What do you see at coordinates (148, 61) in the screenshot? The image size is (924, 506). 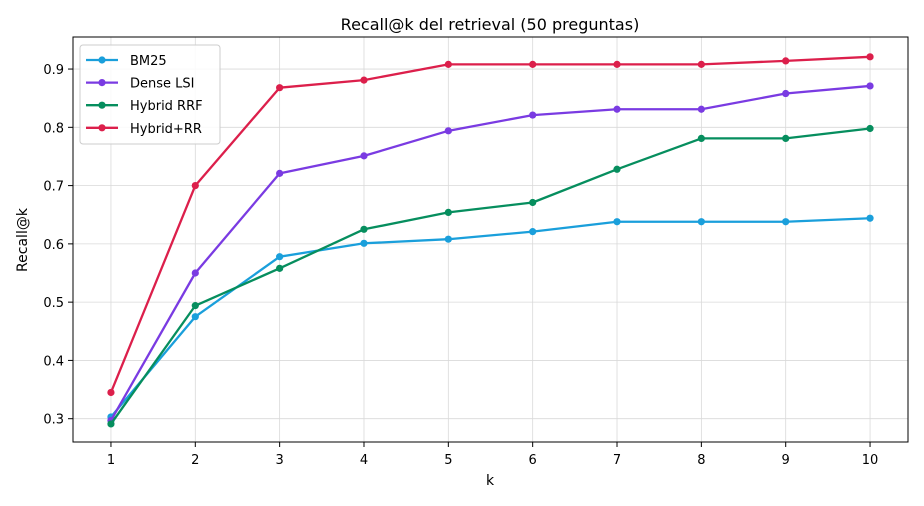 I see `legend-label: BM25` at bounding box center [148, 61].